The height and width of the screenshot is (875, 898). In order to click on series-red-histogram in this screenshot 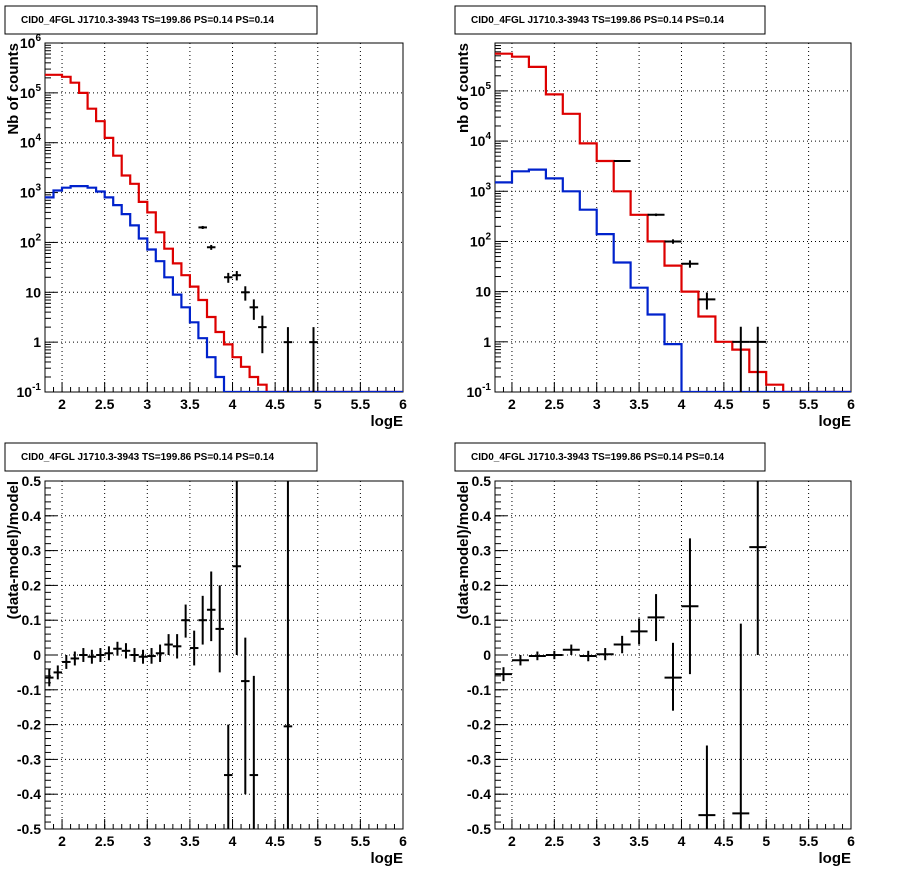, I will do `click(224, 232)`.